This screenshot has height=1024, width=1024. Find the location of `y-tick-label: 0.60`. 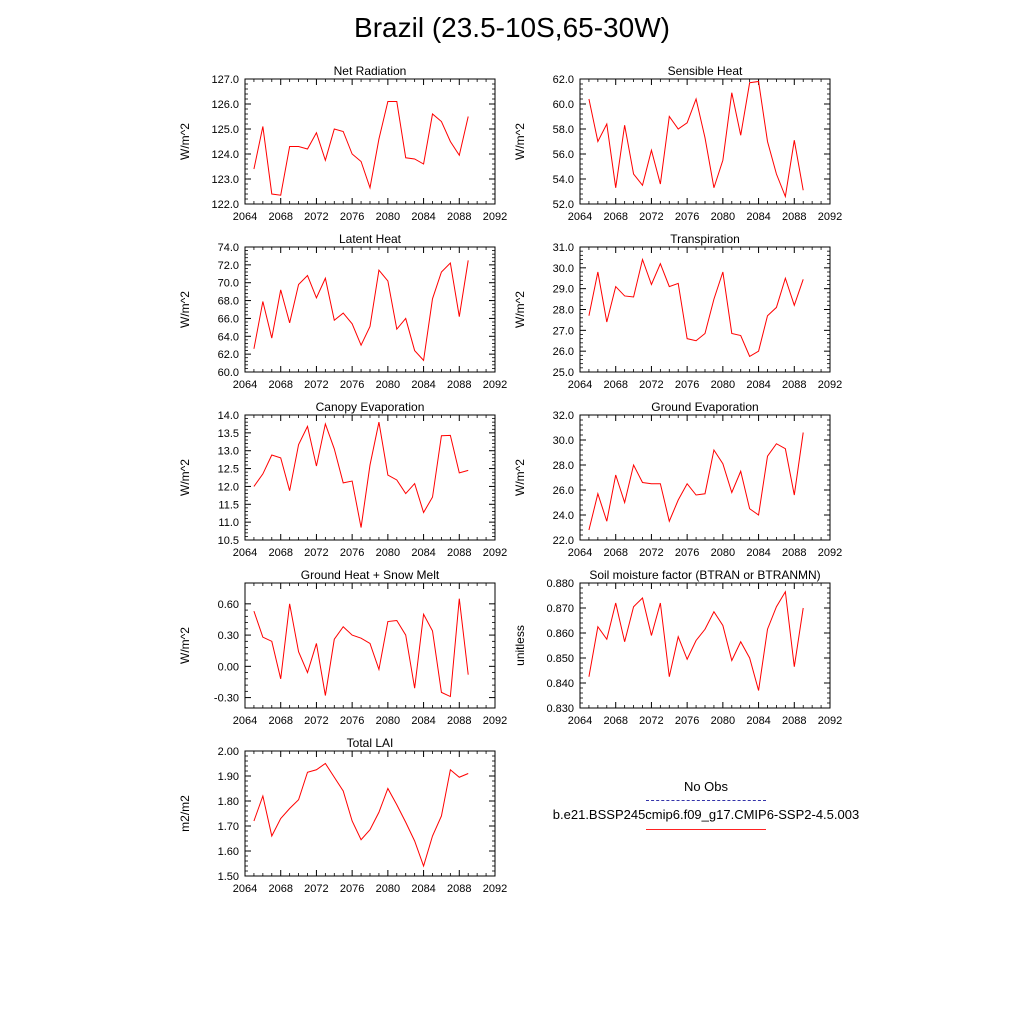

y-tick-label: 0.60 is located at coordinates (228, 605).